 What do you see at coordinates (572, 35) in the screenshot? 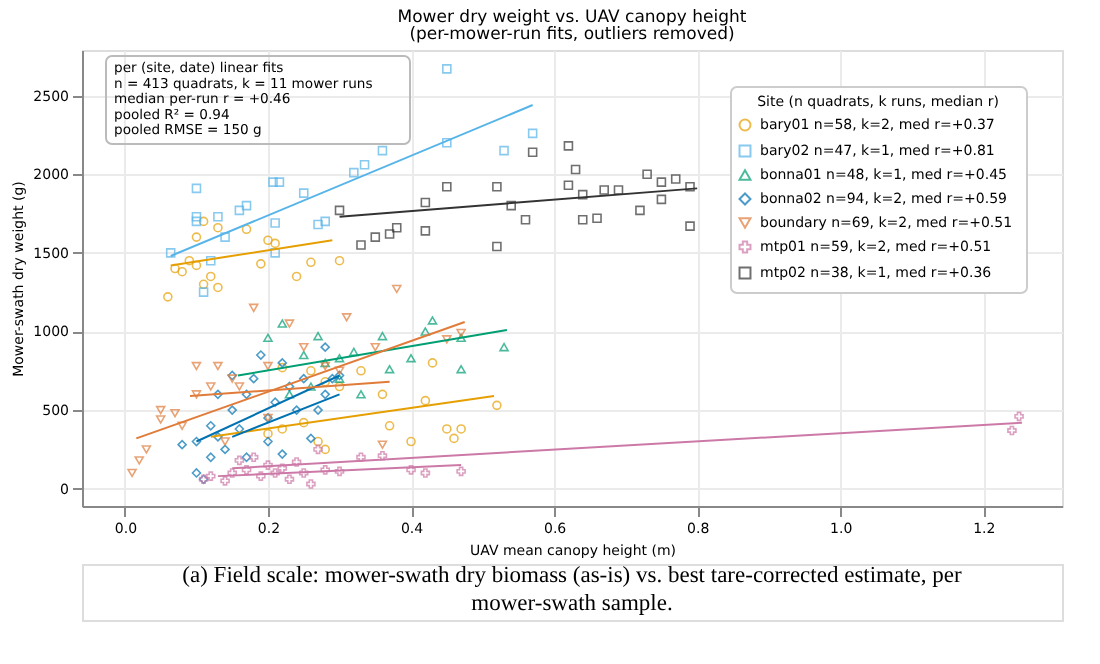
I see `chart-subtitle: (per-mower-run fits, outliers removed)` at bounding box center [572, 35].